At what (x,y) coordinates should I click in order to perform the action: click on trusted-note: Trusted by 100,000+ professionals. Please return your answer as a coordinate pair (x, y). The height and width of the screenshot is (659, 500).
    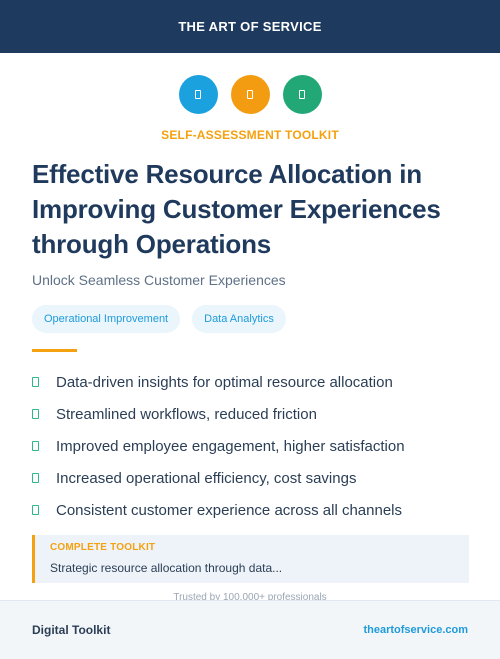
    Looking at the image, I should click on (250, 596).